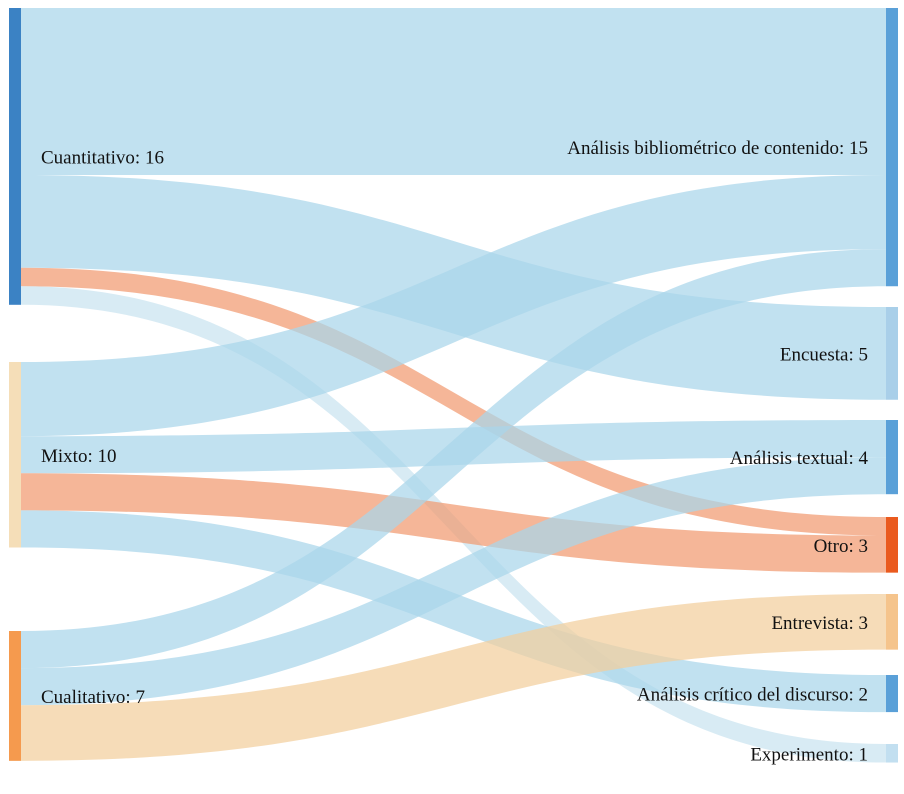 This screenshot has height=794, width=904. What do you see at coordinates (824, 354) in the screenshot?
I see `node-label-encuesta: Encuesta: 5` at bounding box center [824, 354].